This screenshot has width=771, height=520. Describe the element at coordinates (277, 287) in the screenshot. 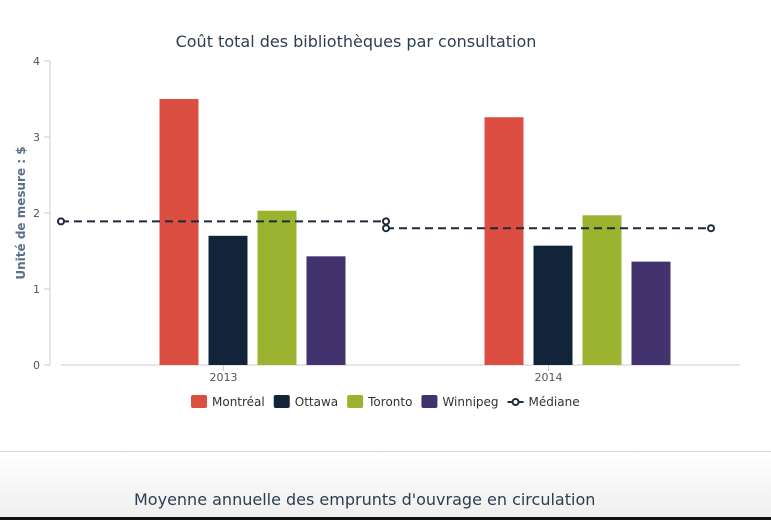

I see `bar-toronto-2013` at that location.